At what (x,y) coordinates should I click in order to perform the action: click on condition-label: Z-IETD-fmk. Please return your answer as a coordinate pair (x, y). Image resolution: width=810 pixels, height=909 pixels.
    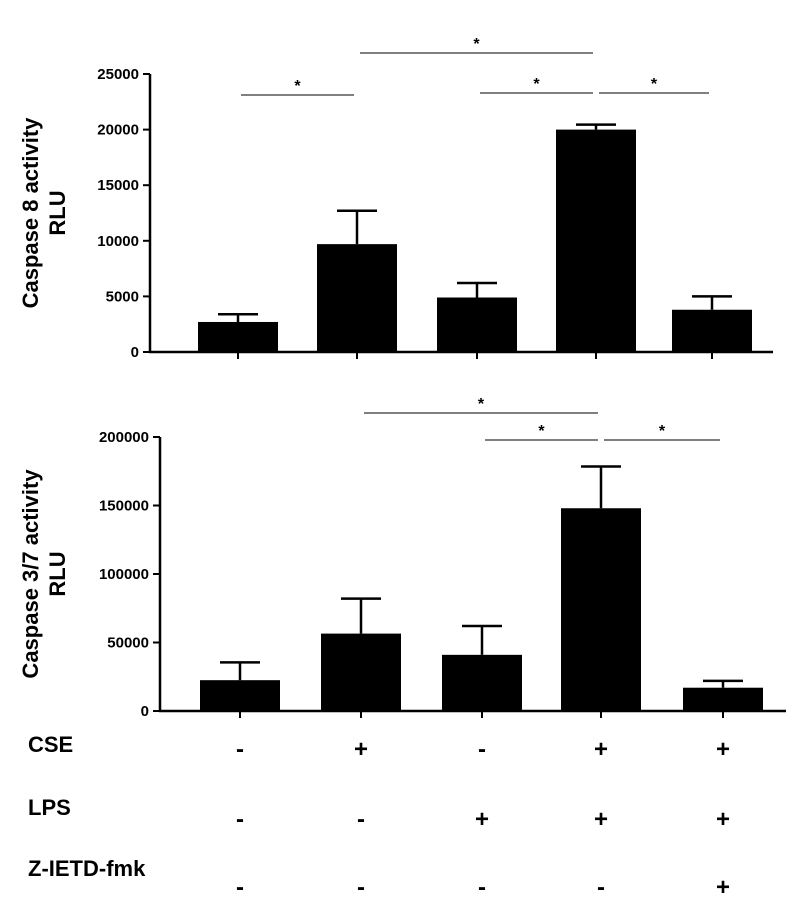
    Looking at the image, I should click on (87, 868).